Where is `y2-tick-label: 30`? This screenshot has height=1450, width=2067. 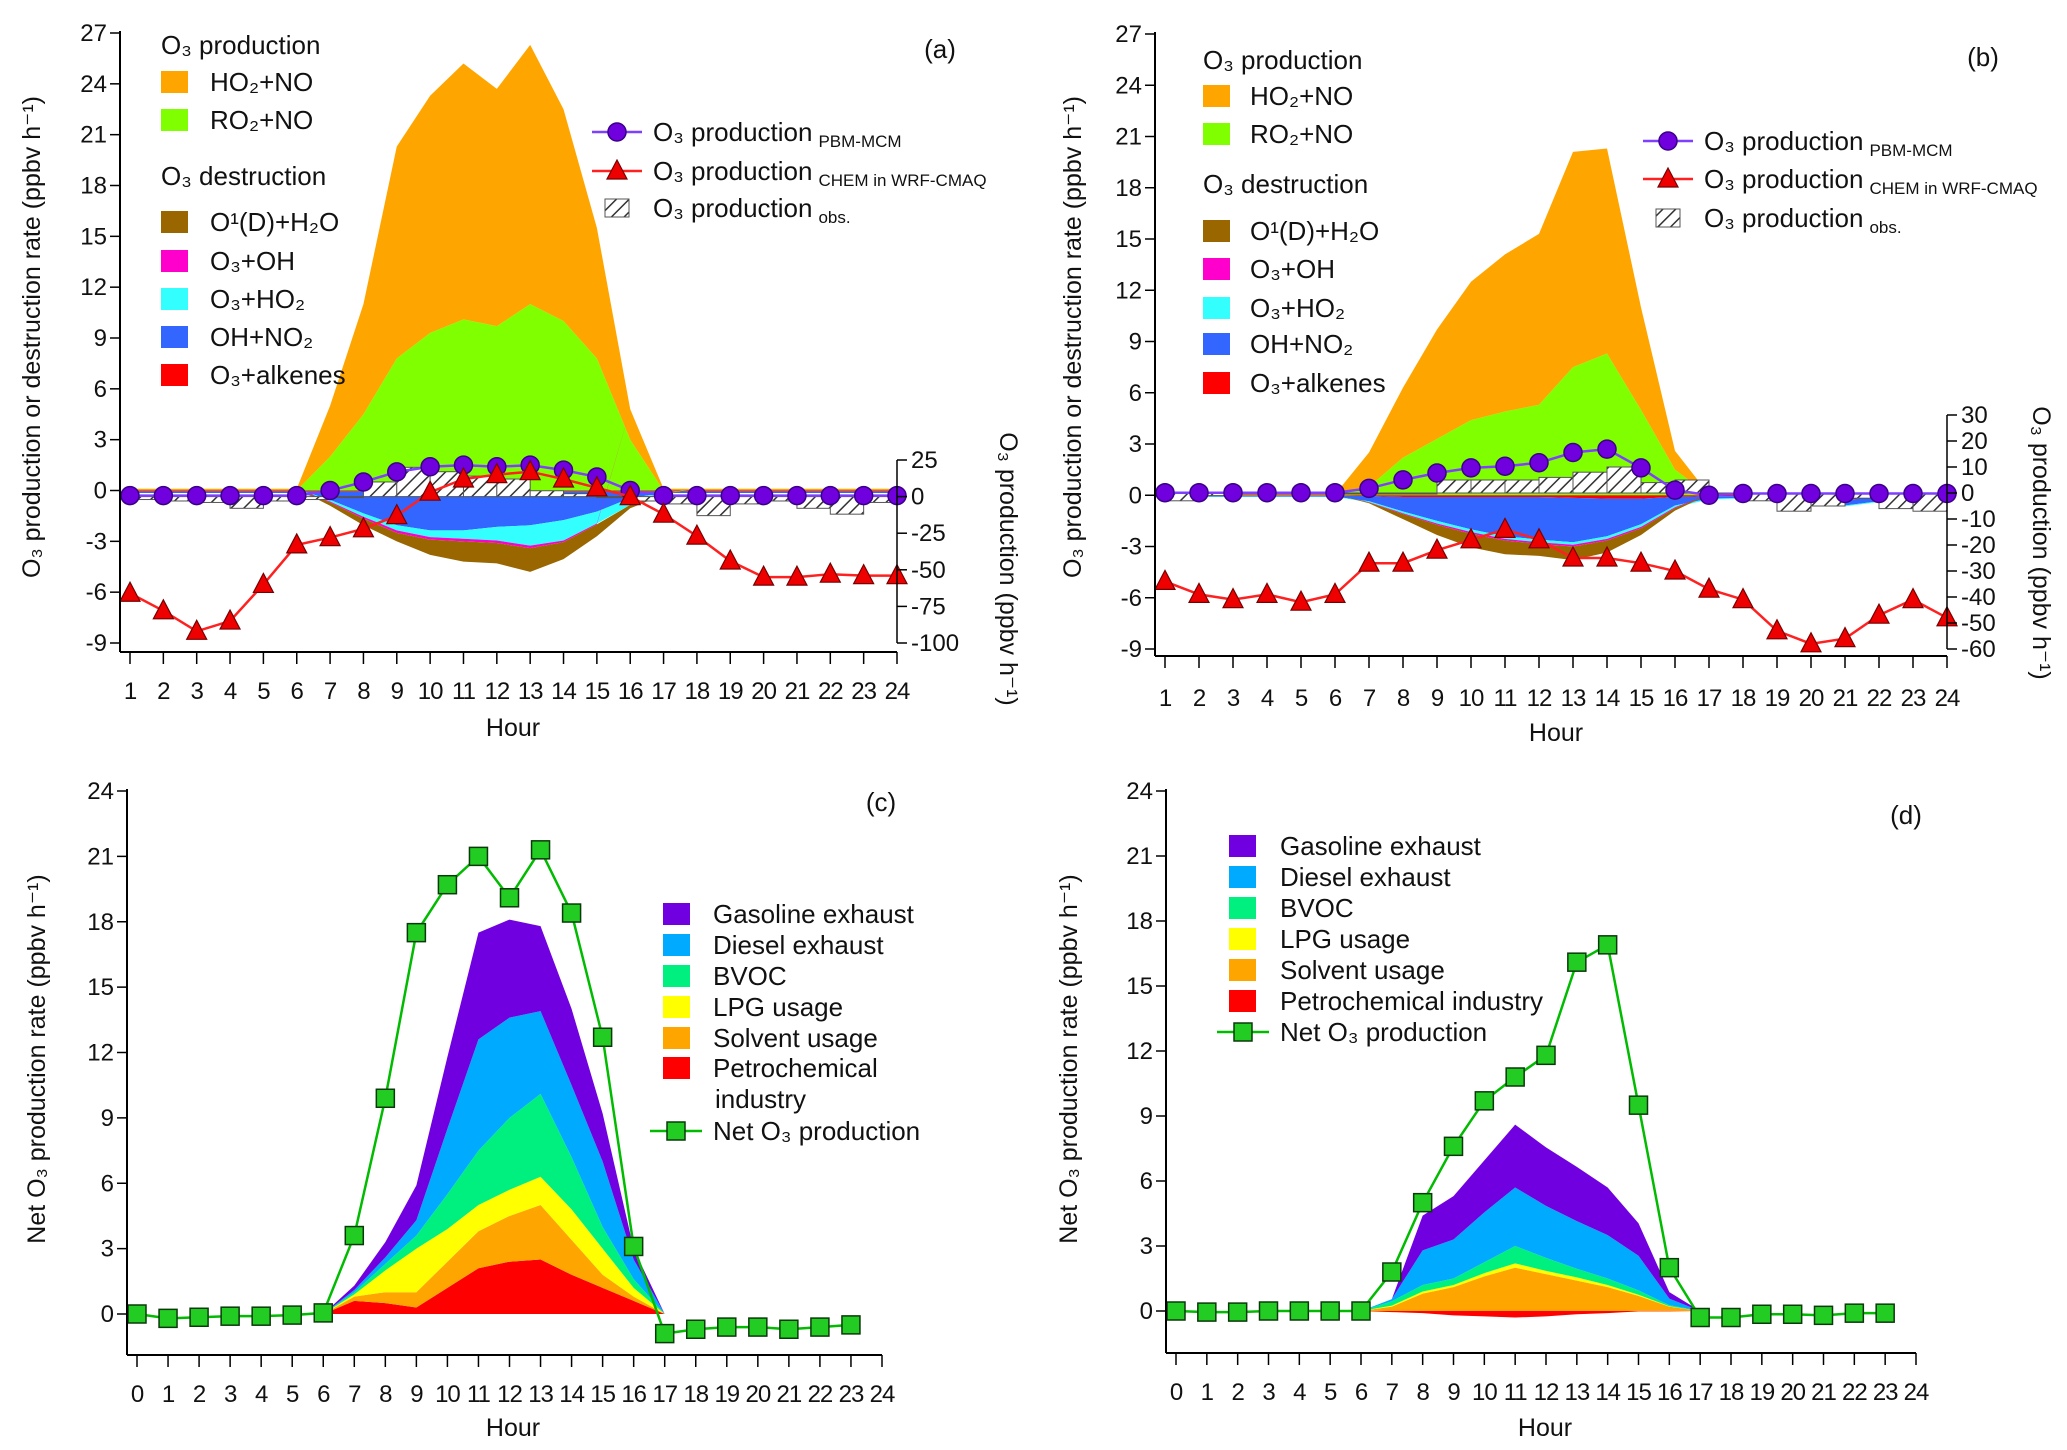 y2-tick-label: 30 is located at coordinates (1974, 415).